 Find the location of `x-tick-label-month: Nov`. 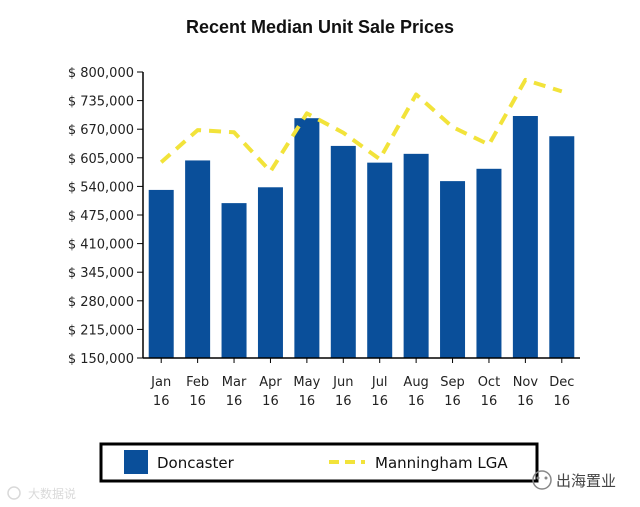

x-tick-label-month: Nov is located at coordinates (526, 382).